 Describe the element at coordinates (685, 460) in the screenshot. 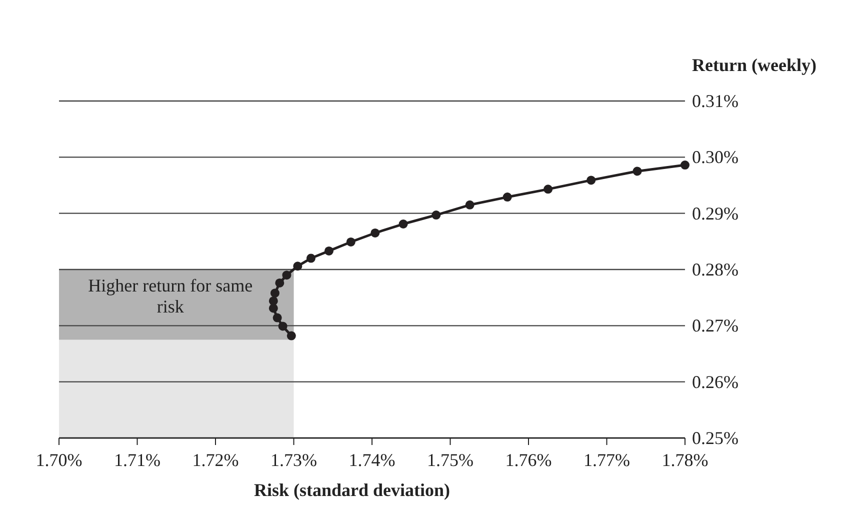

I see `x-tick-label: 1.78%` at that location.